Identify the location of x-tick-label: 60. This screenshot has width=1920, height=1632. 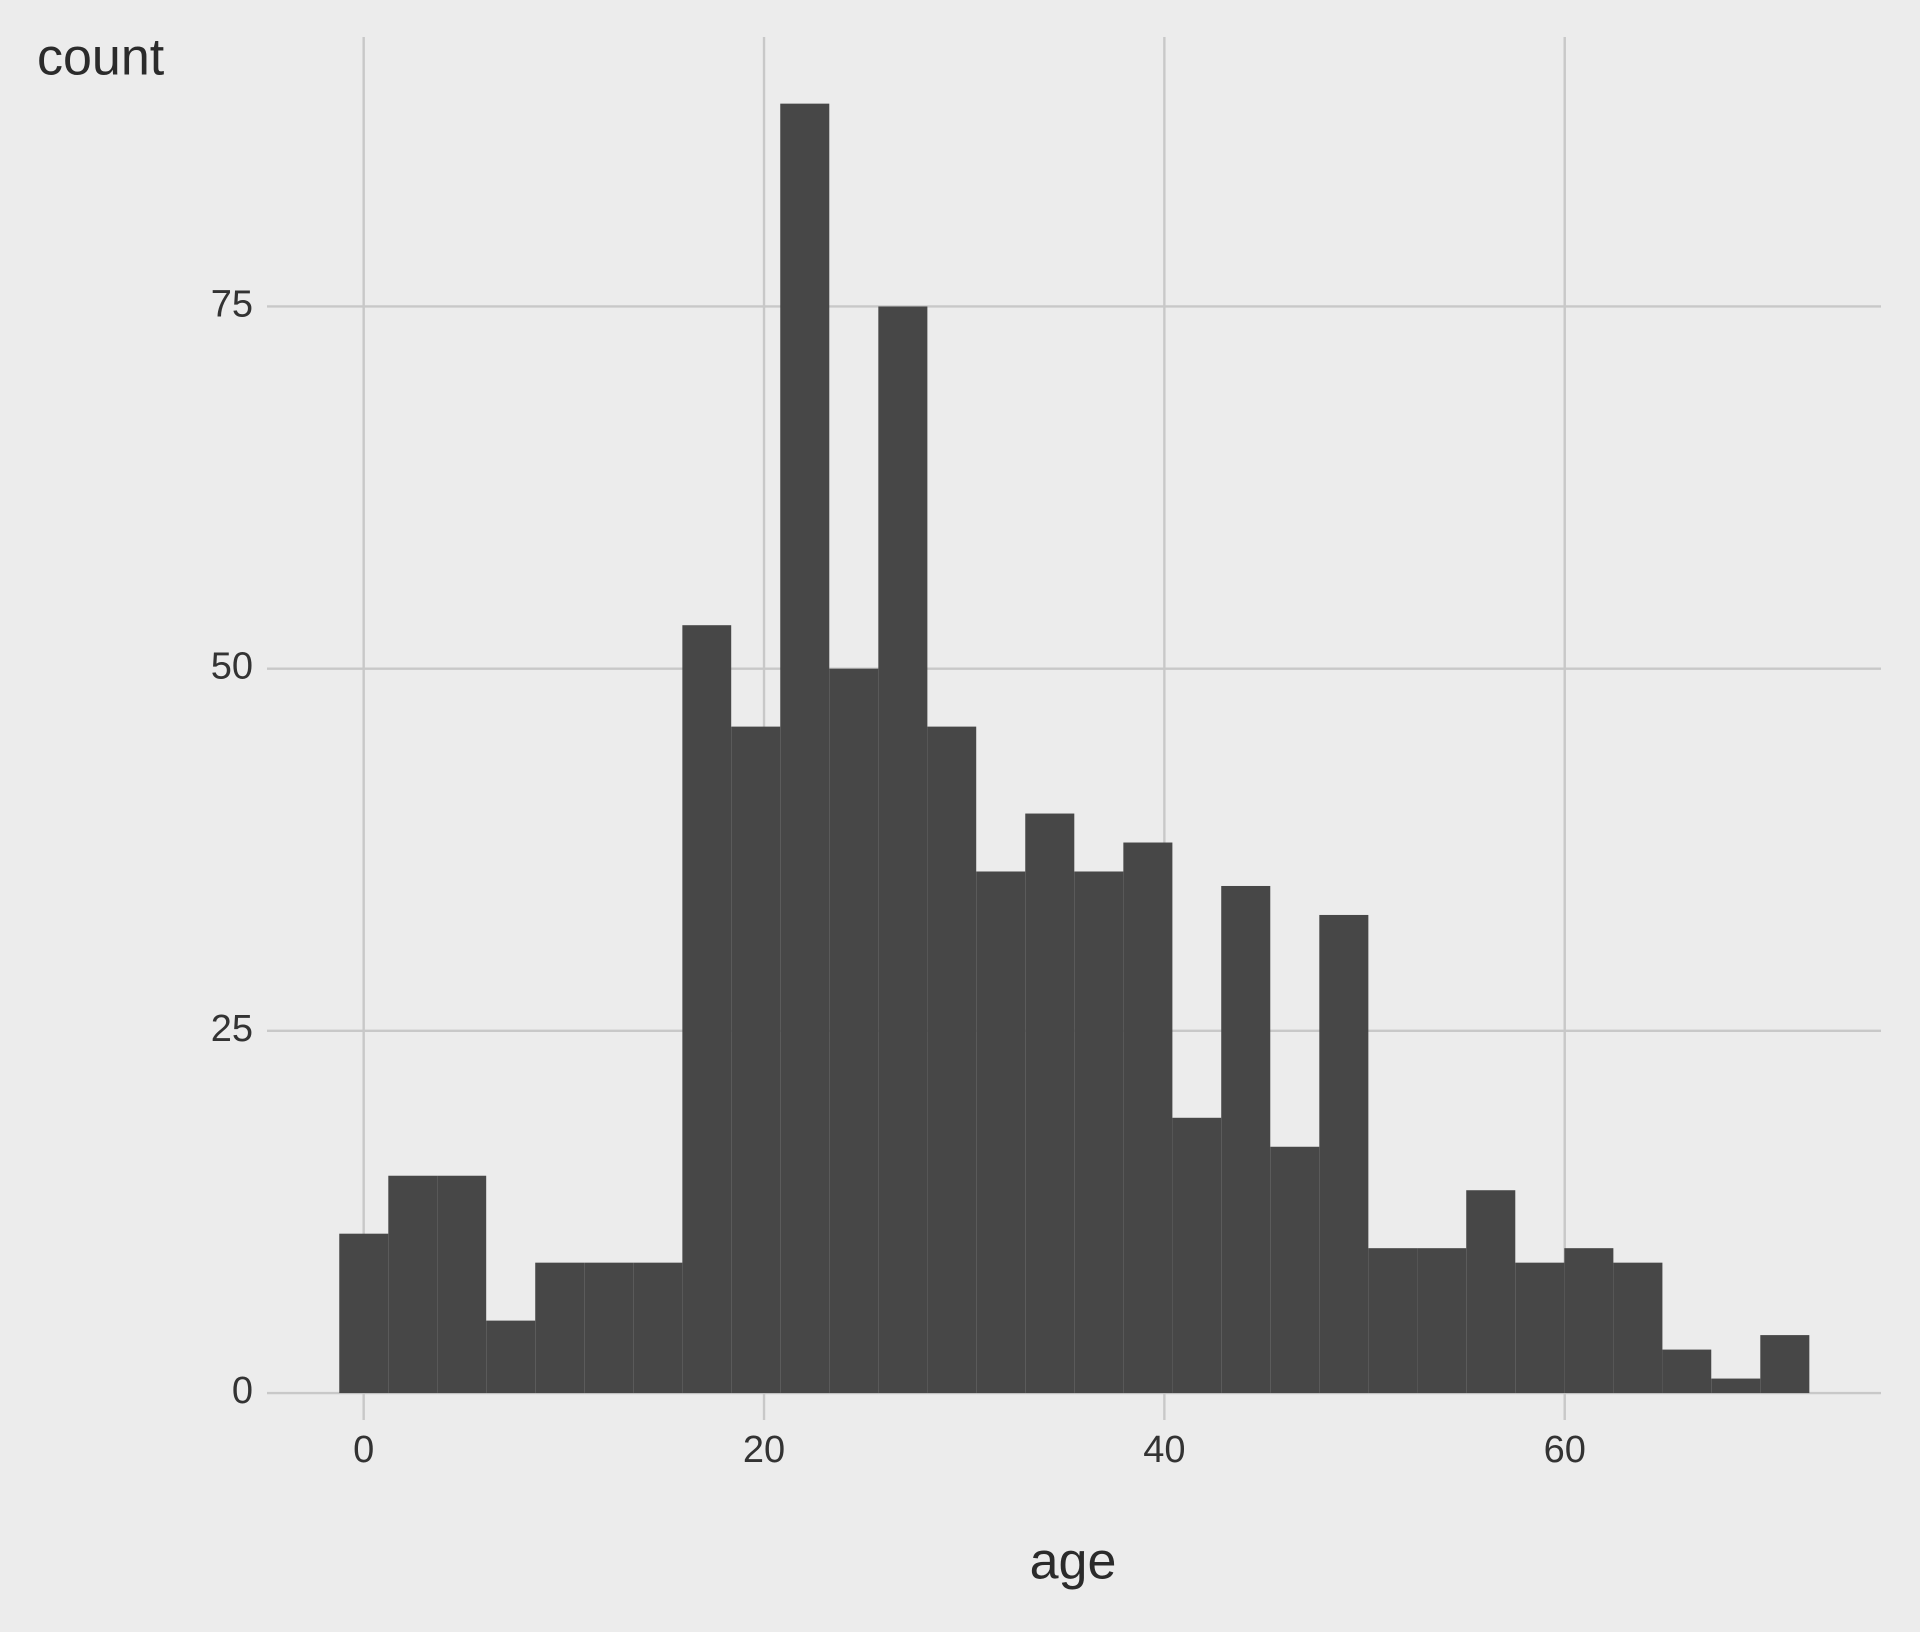
(1565, 1450).